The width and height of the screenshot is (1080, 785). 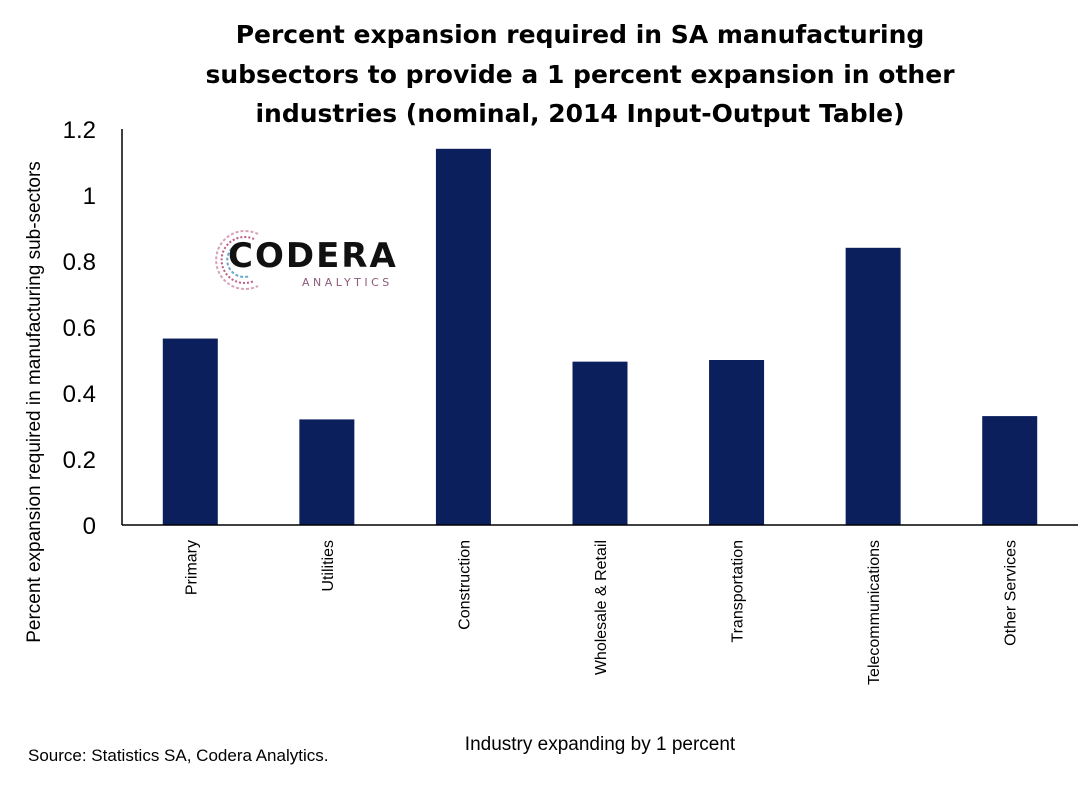 I want to click on y-tick-label: 1, so click(x=89, y=196).